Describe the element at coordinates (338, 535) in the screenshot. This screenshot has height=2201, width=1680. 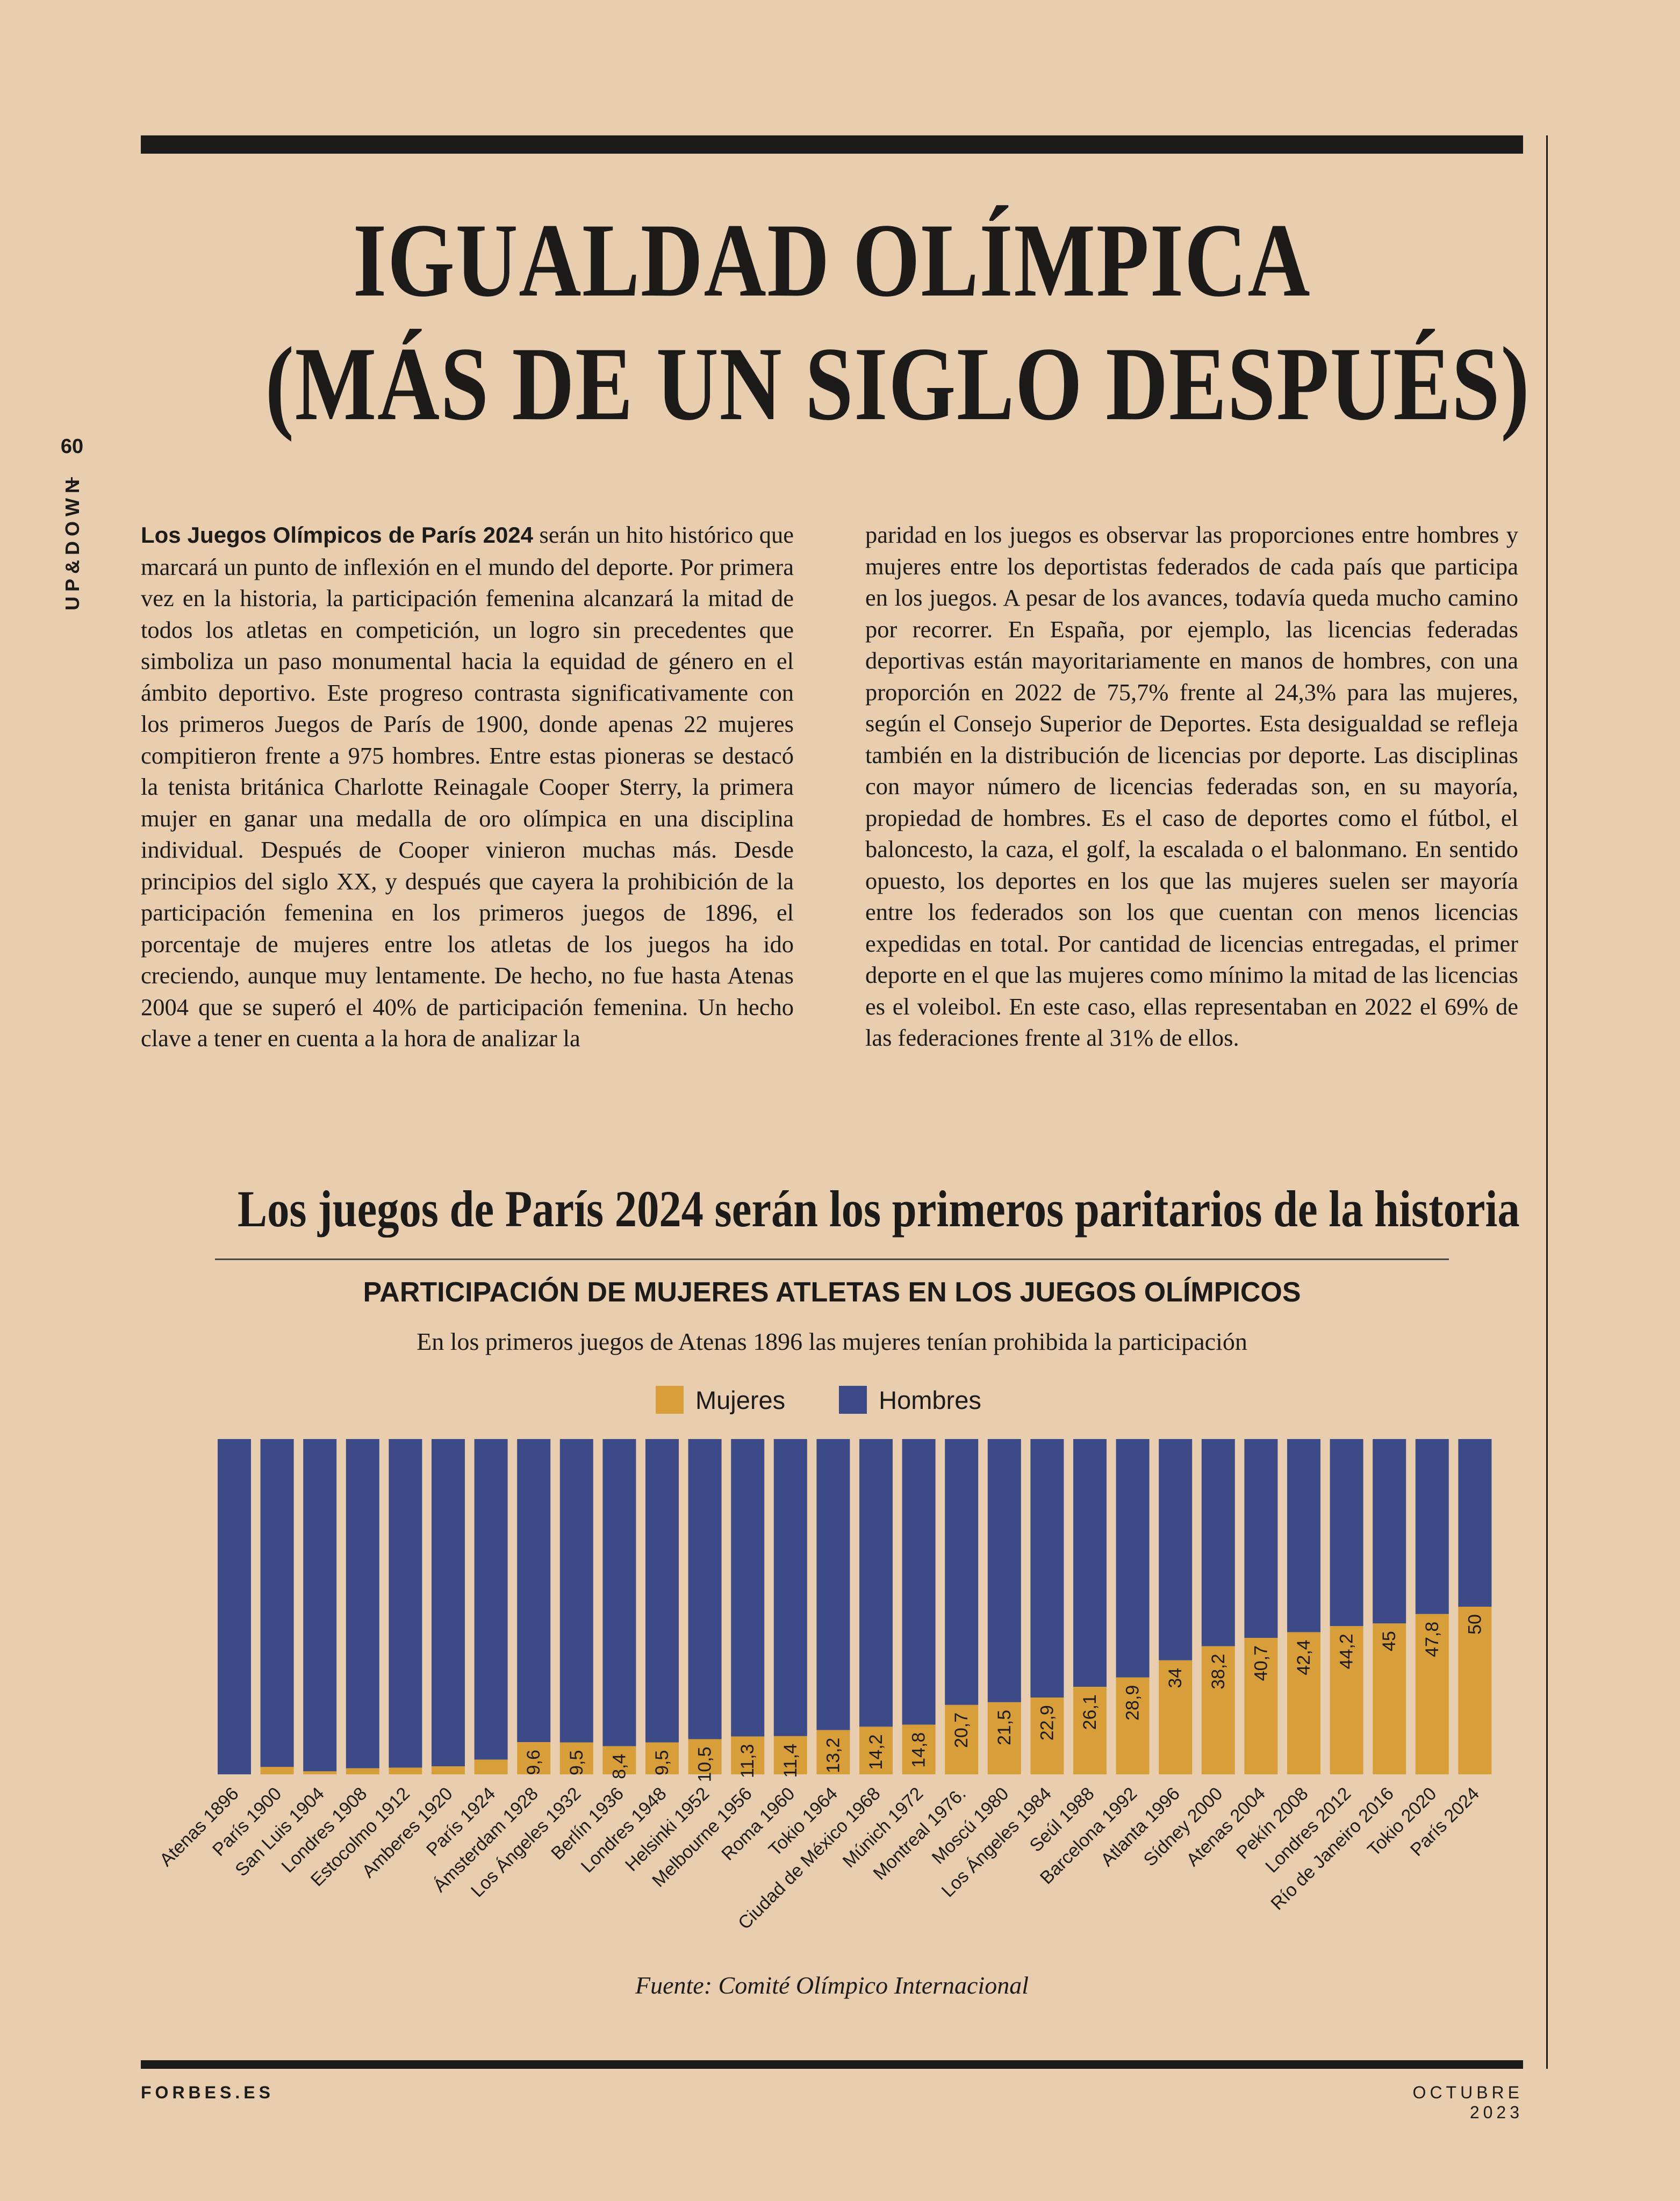
I see `article-lead: Los Juegos Olímpicos de París 2024` at that location.